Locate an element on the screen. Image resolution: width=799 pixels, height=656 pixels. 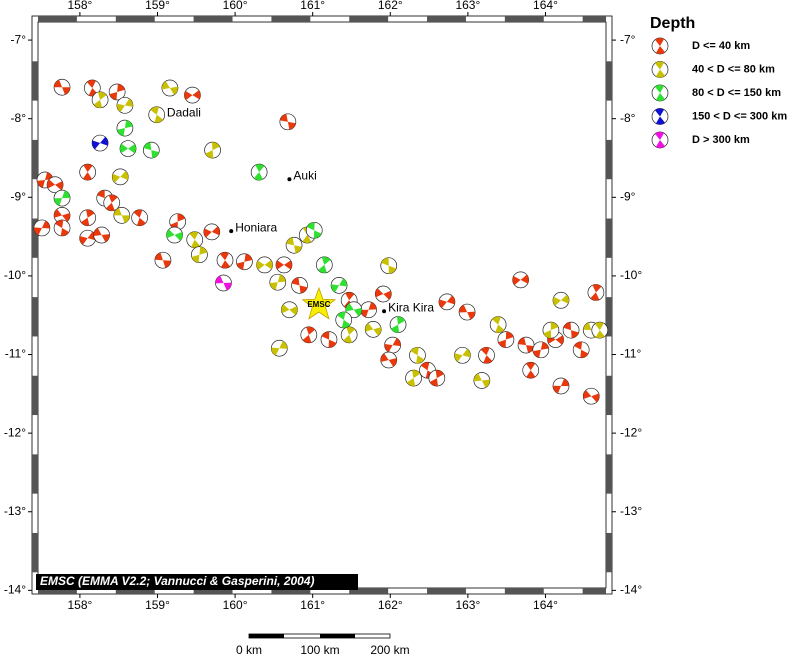
legend-label: D <= 40 km is located at coordinates (721, 46).